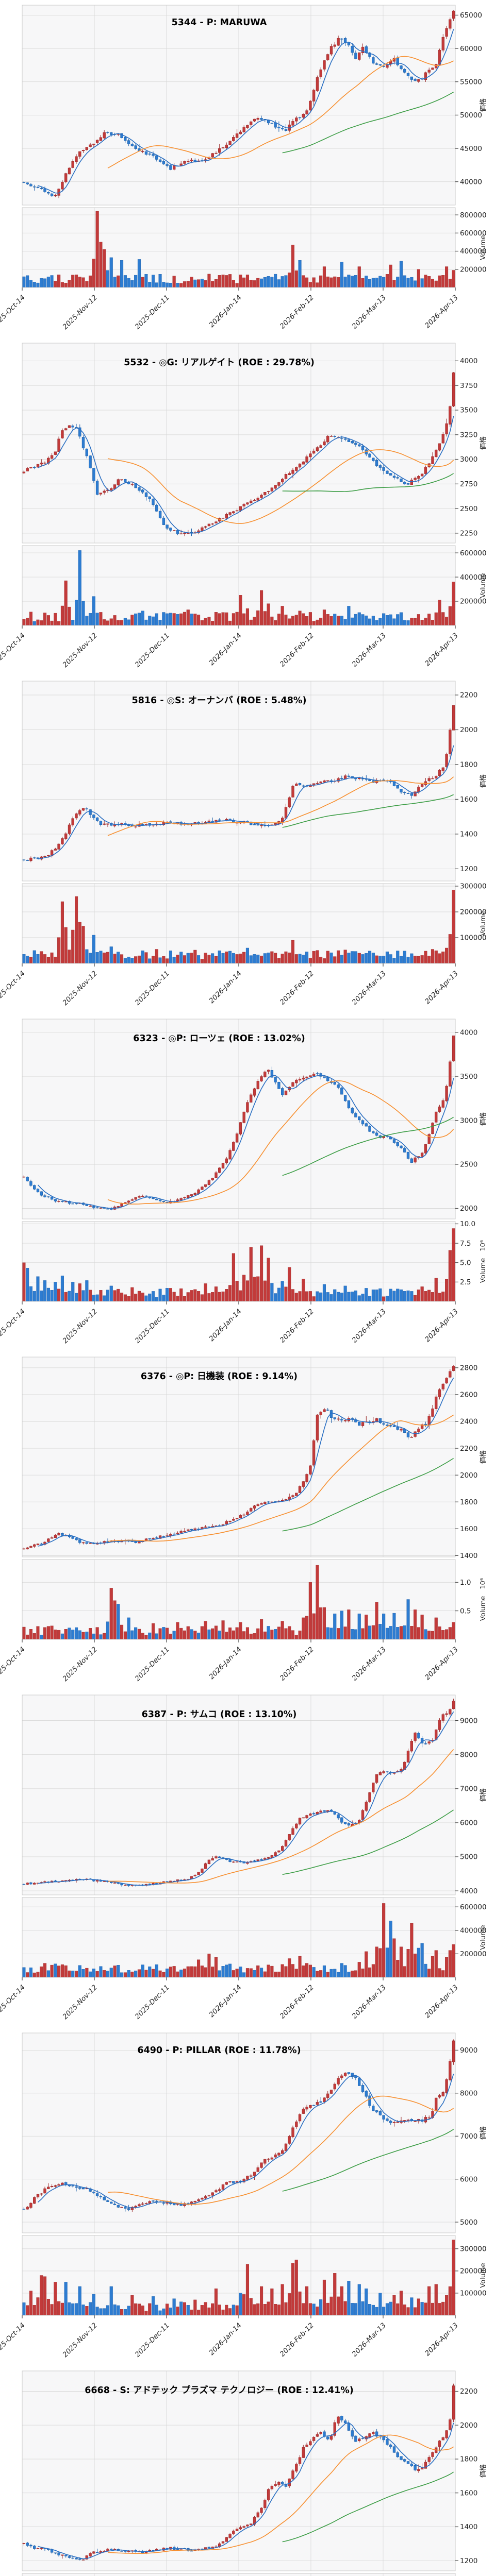 The height and width of the screenshot is (2576, 495). Describe the element at coordinates (468, 1721) in the screenshot. I see `svg-text: 9000` at that location.